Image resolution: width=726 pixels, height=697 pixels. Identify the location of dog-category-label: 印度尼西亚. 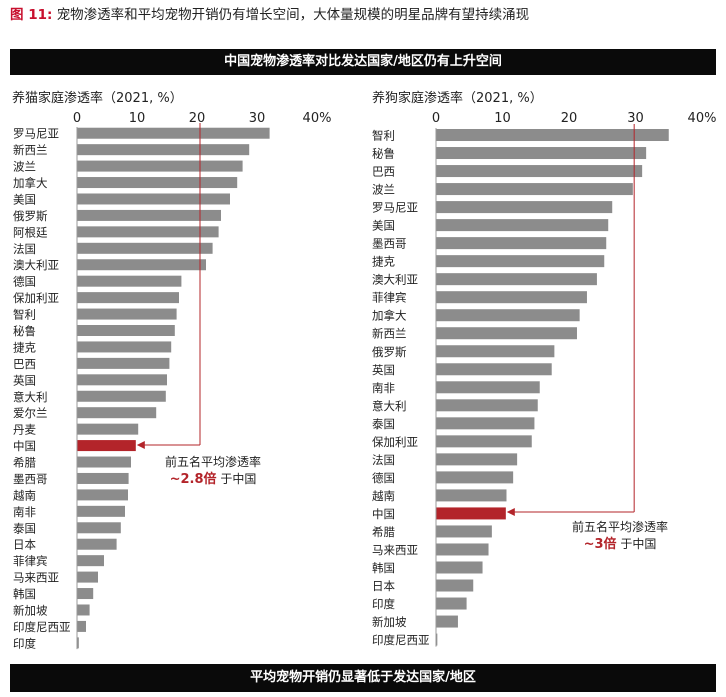
(401, 640).